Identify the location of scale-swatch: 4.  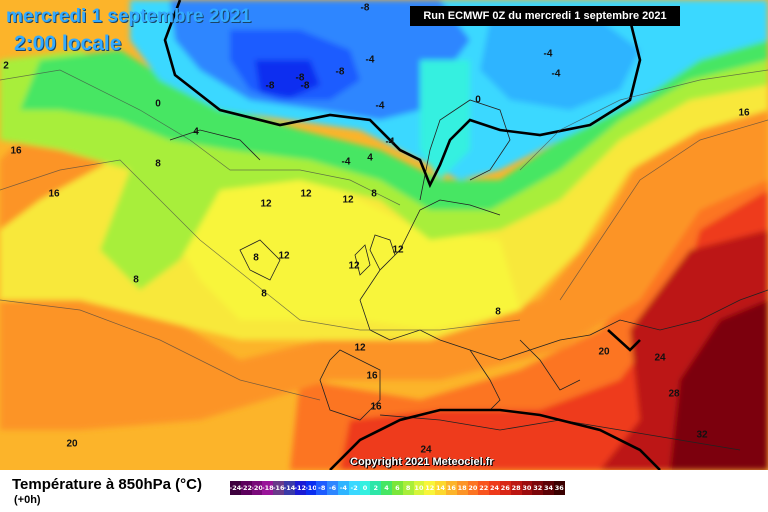
(386, 488).